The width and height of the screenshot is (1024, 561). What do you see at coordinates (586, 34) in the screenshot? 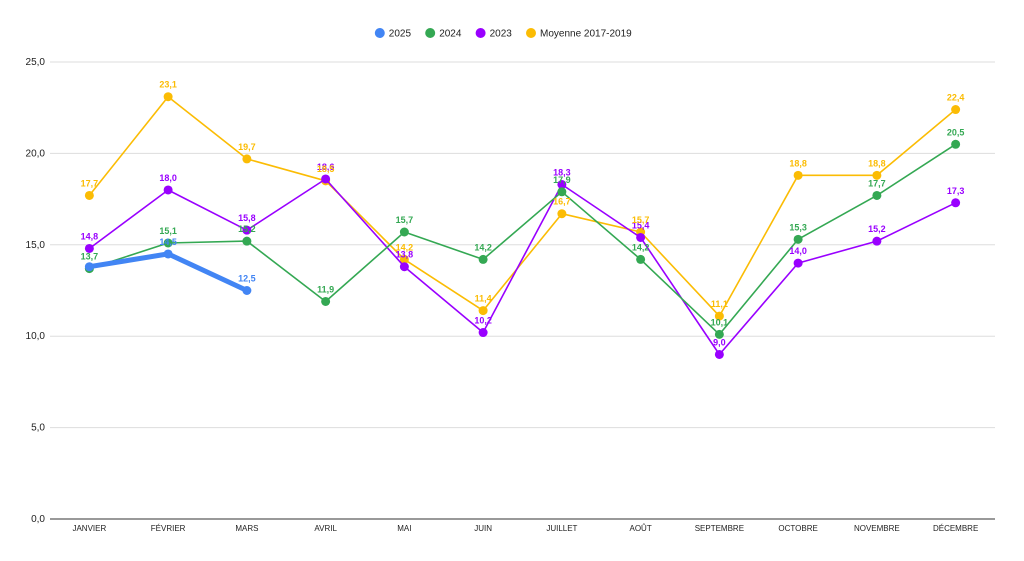
I see `legend-label: Moyenne 2017-2019` at bounding box center [586, 34].